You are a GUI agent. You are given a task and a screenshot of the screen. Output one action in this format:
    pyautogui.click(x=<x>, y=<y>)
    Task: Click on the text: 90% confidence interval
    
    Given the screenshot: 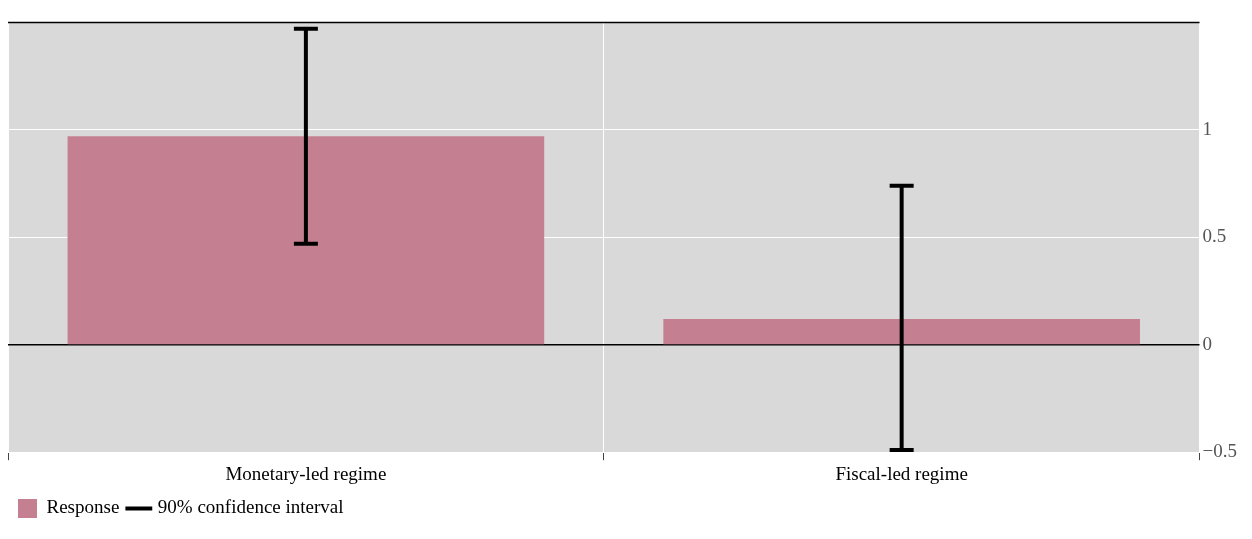 What is the action you would take?
    pyautogui.click(x=250, y=507)
    